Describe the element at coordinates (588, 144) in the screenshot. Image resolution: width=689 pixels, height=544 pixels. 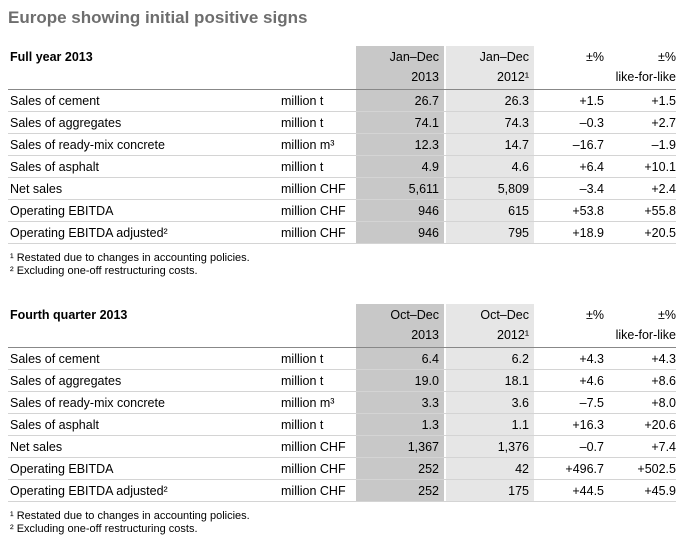
I see `change-value: –16.7` at that location.